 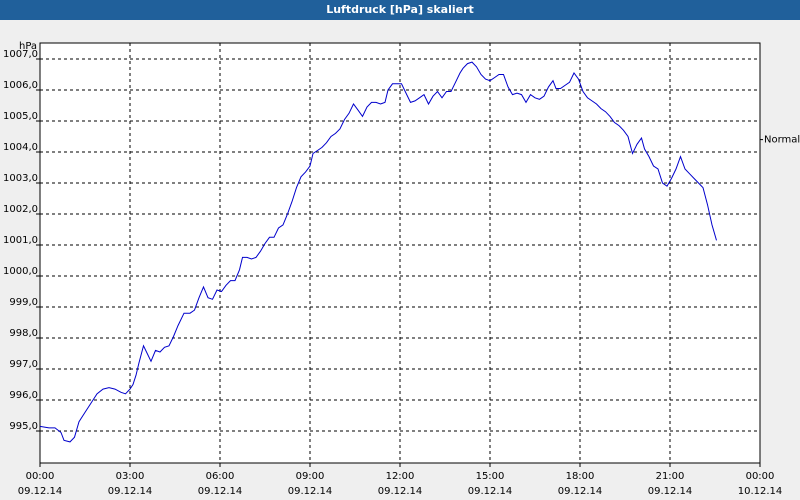 What do you see at coordinates (20, 116) in the screenshot?
I see `y-tick-label: 1005,0` at bounding box center [20, 116].